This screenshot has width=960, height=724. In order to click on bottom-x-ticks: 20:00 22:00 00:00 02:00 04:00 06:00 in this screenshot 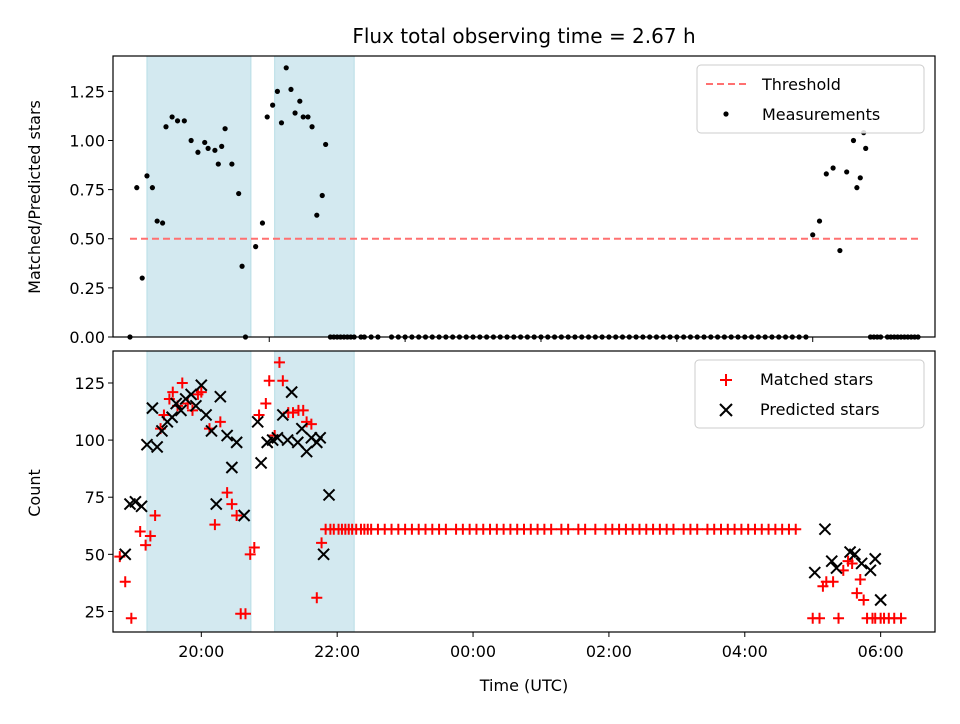, I will do `click(541, 646)`.